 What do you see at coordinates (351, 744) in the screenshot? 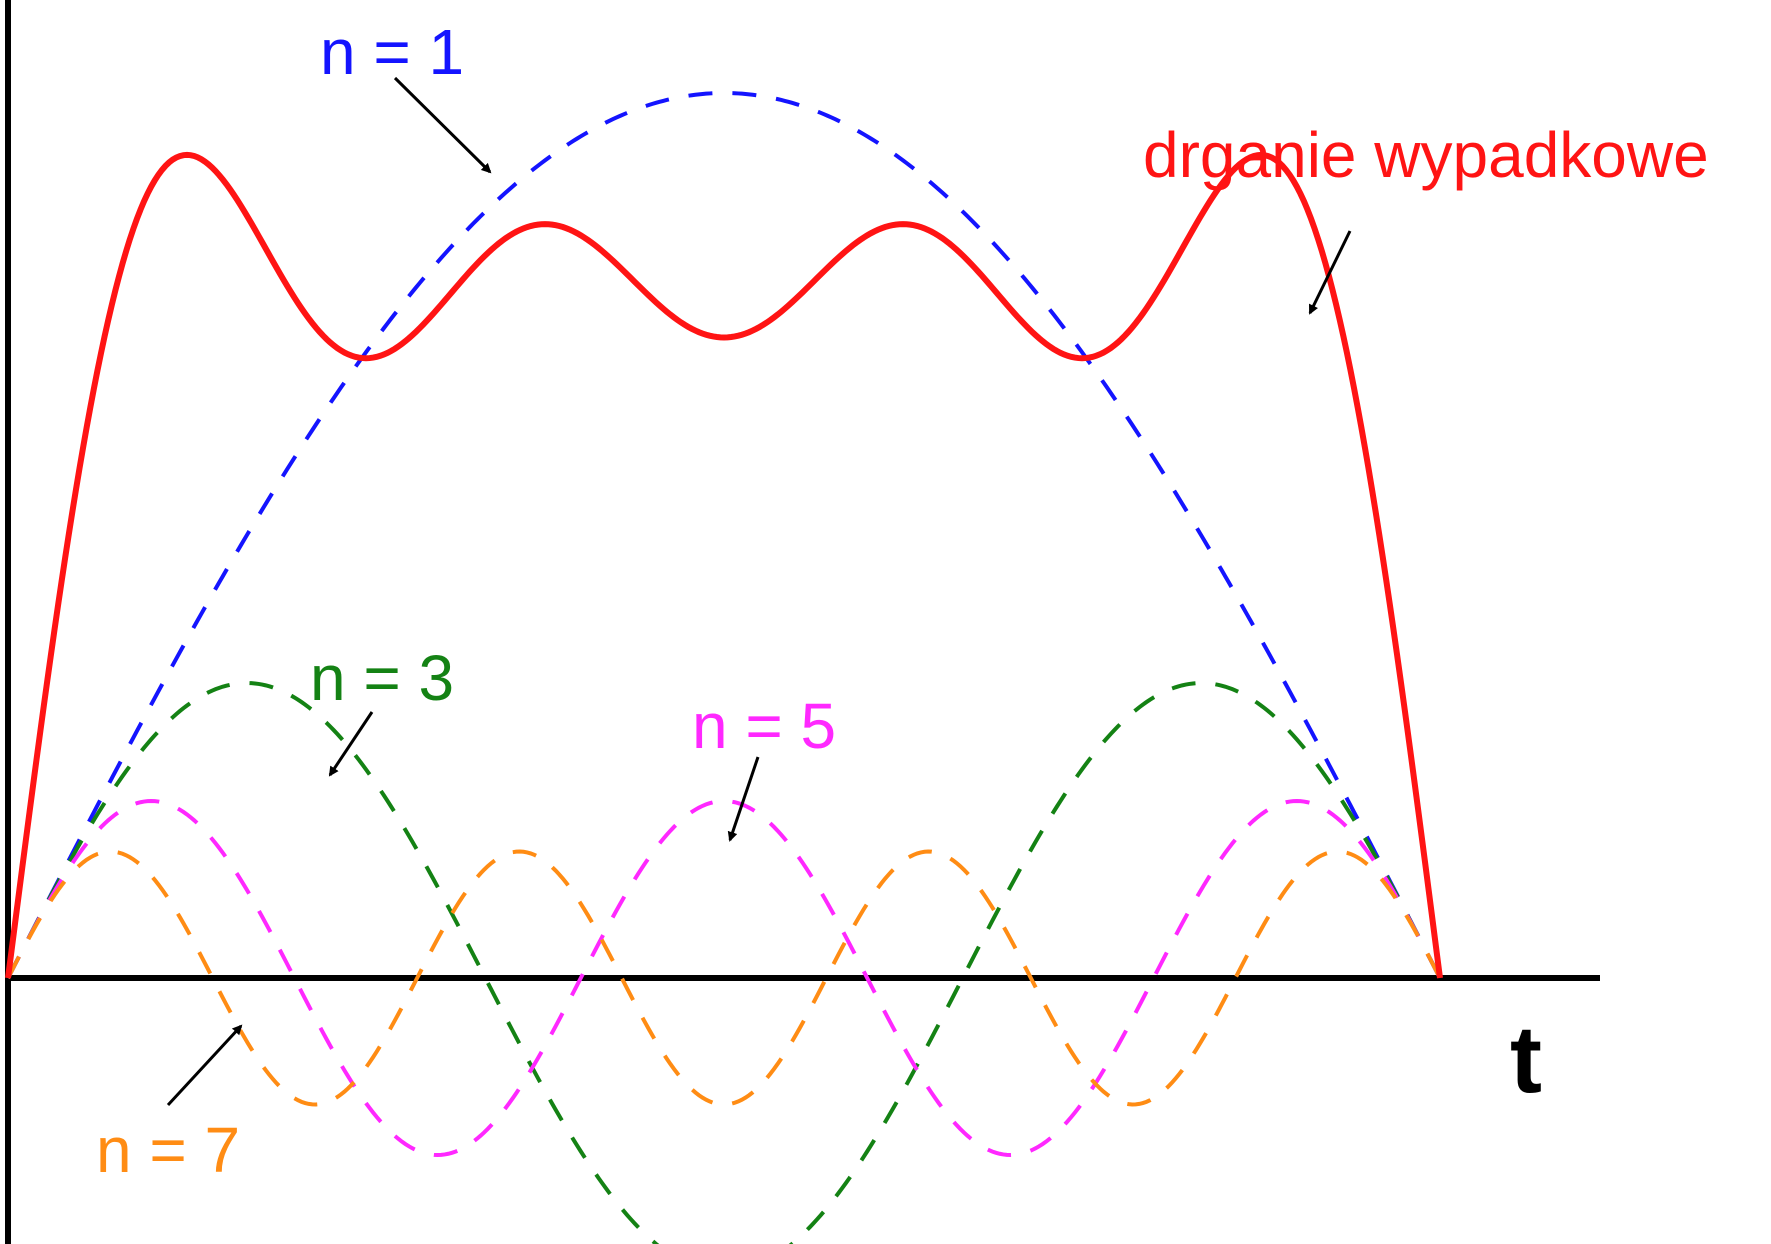
I see `n3-arrow` at bounding box center [351, 744].